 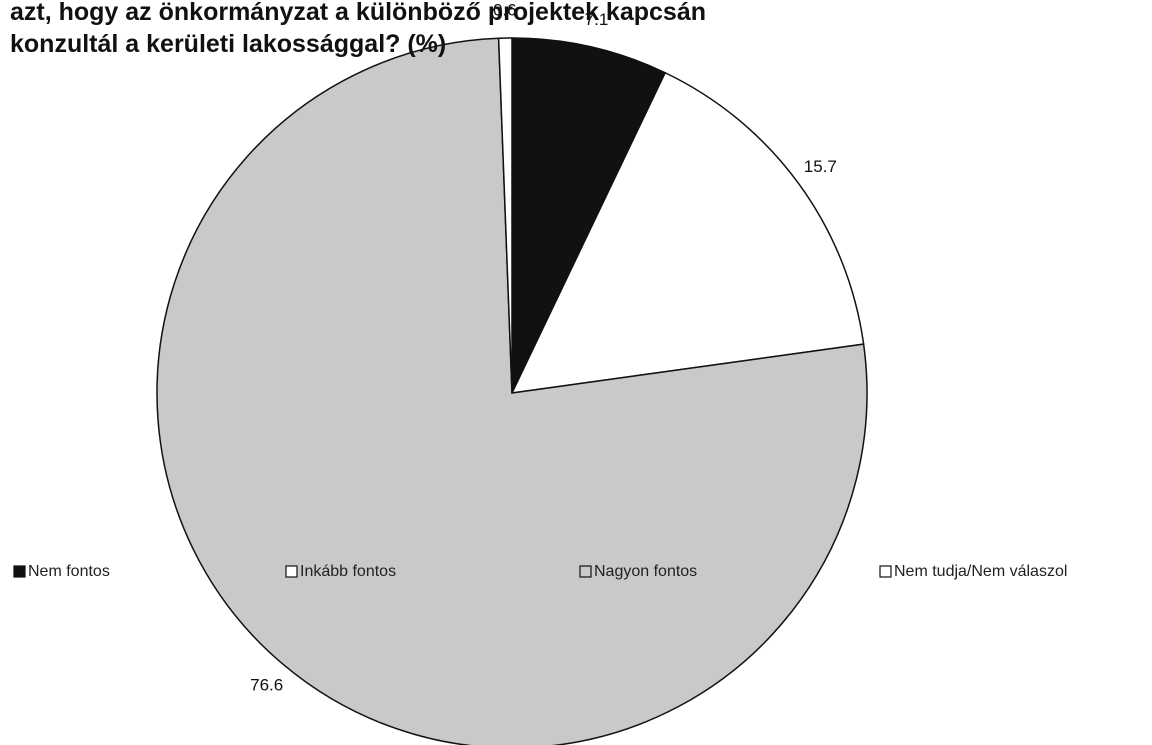 I want to click on legend-label: Inkább fontos, so click(x=348, y=571).